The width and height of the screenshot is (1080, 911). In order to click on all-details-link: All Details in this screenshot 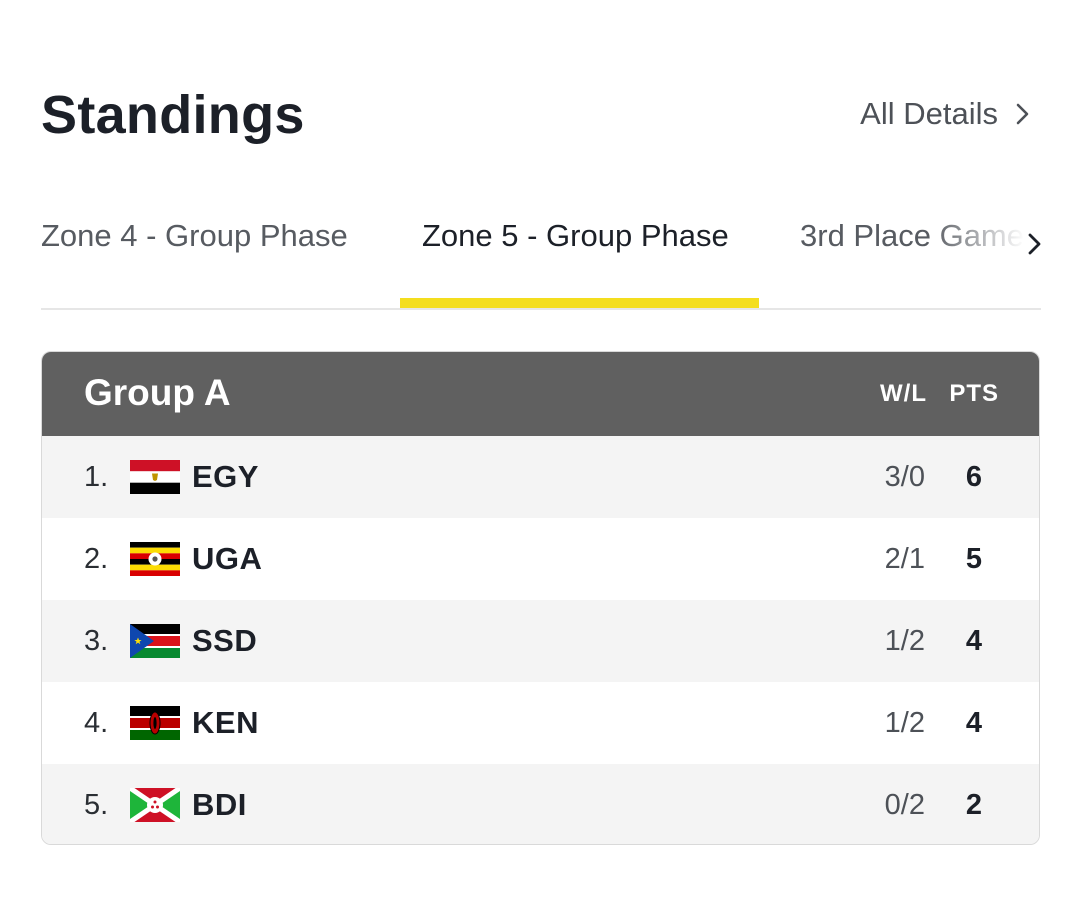, I will do `click(945, 114)`.